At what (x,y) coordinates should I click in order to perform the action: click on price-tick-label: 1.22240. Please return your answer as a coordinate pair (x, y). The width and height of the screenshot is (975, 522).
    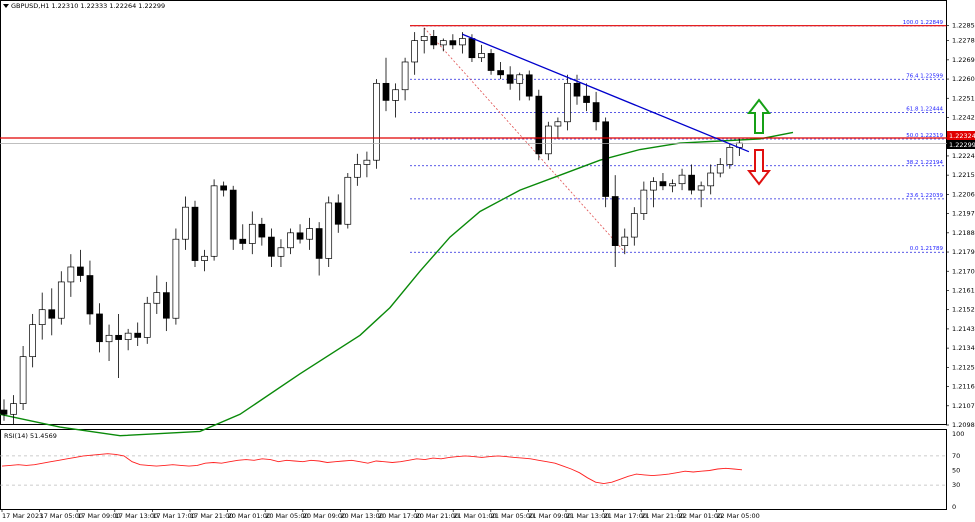
    Looking at the image, I should click on (963, 156).